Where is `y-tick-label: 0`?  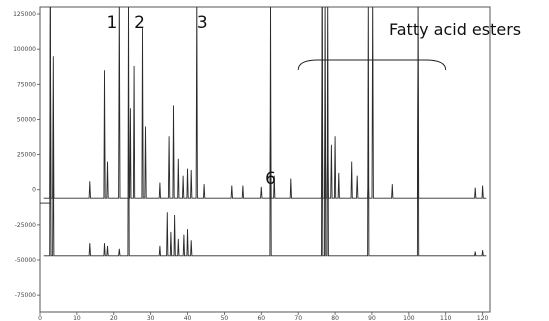 y-tick-label: 0 is located at coordinates (34, 190).